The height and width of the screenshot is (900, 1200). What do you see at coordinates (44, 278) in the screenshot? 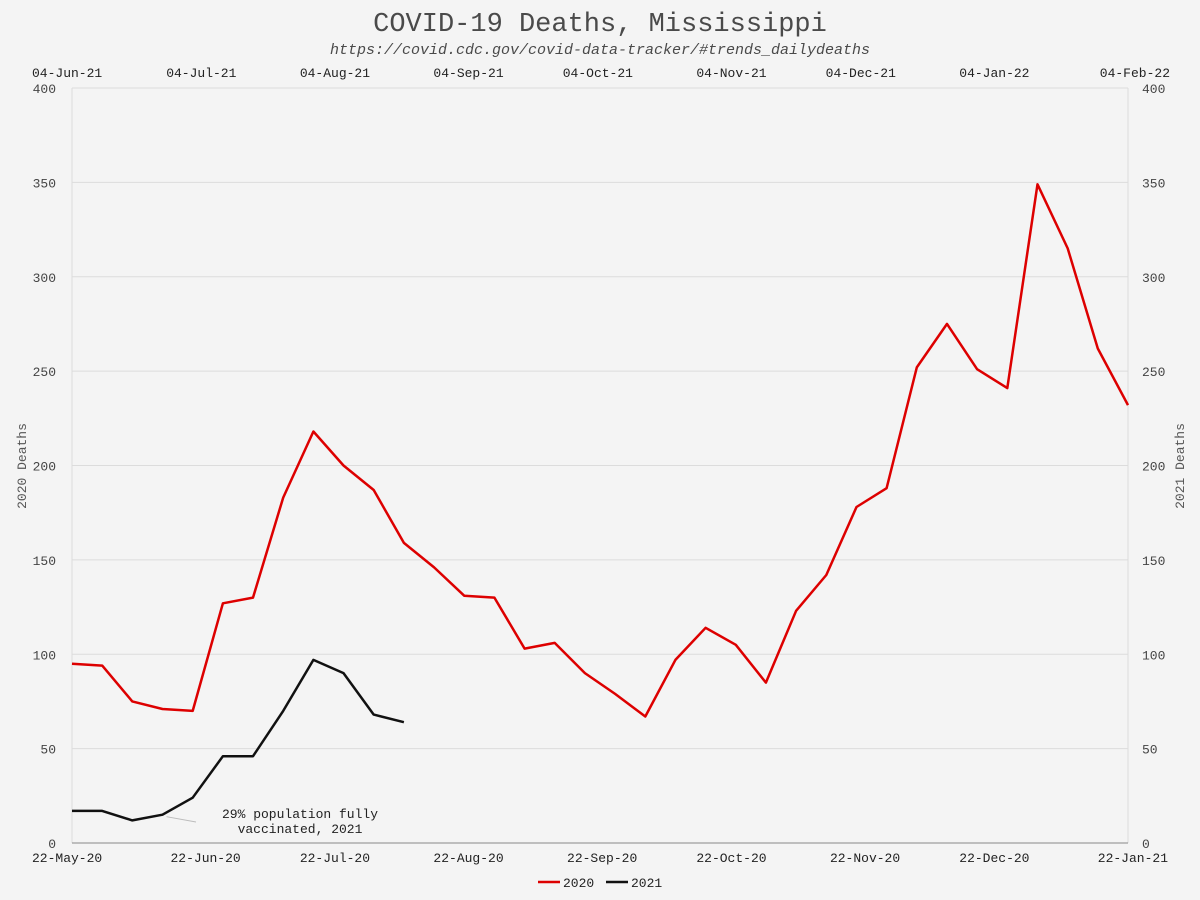
I see `y-tick-left-label: 300` at bounding box center [44, 278].